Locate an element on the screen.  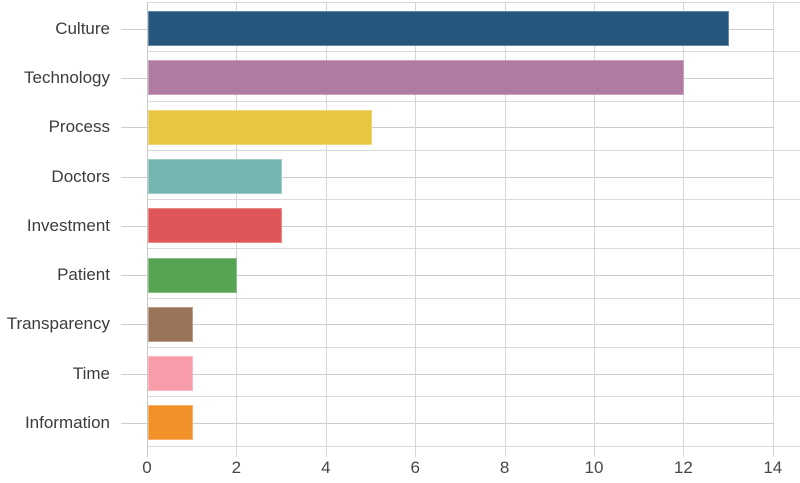
y-axis-label-transparency: Transparency is located at coordinates (58, 324).